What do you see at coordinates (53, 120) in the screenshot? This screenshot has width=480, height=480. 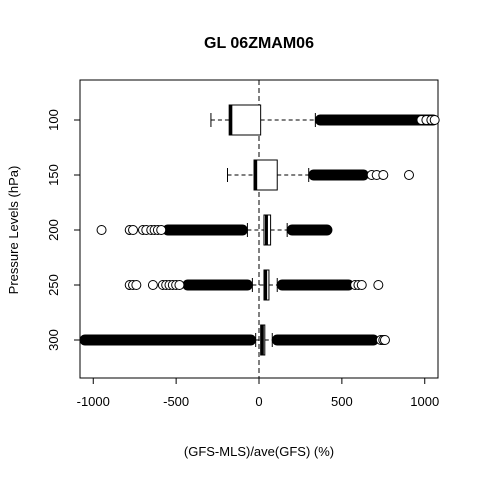 I see `y-tick-label: 100` at bounding box center [53, 120].